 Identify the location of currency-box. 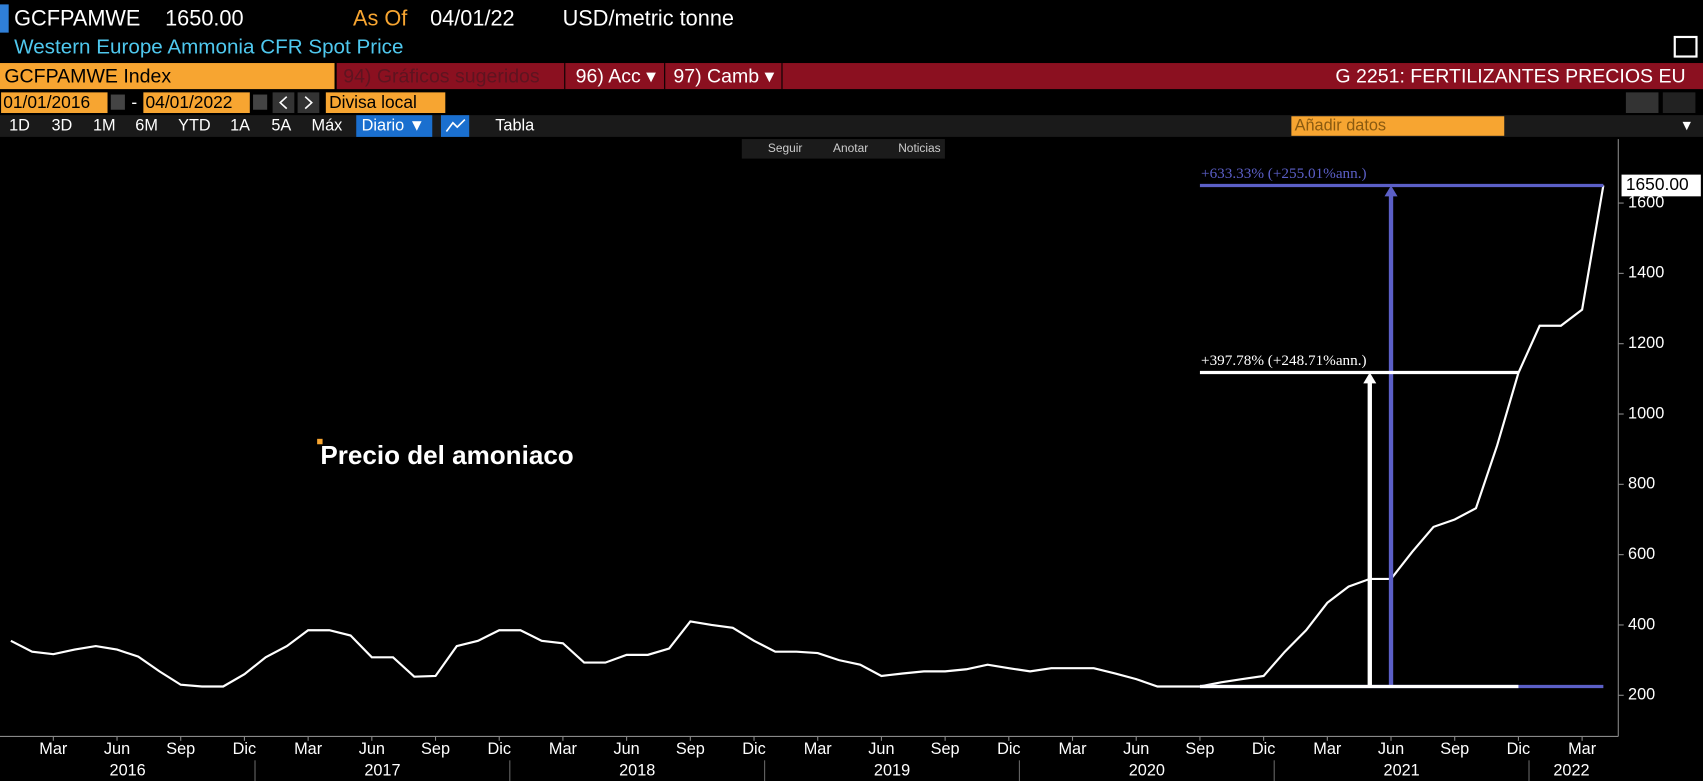
(385, 103).